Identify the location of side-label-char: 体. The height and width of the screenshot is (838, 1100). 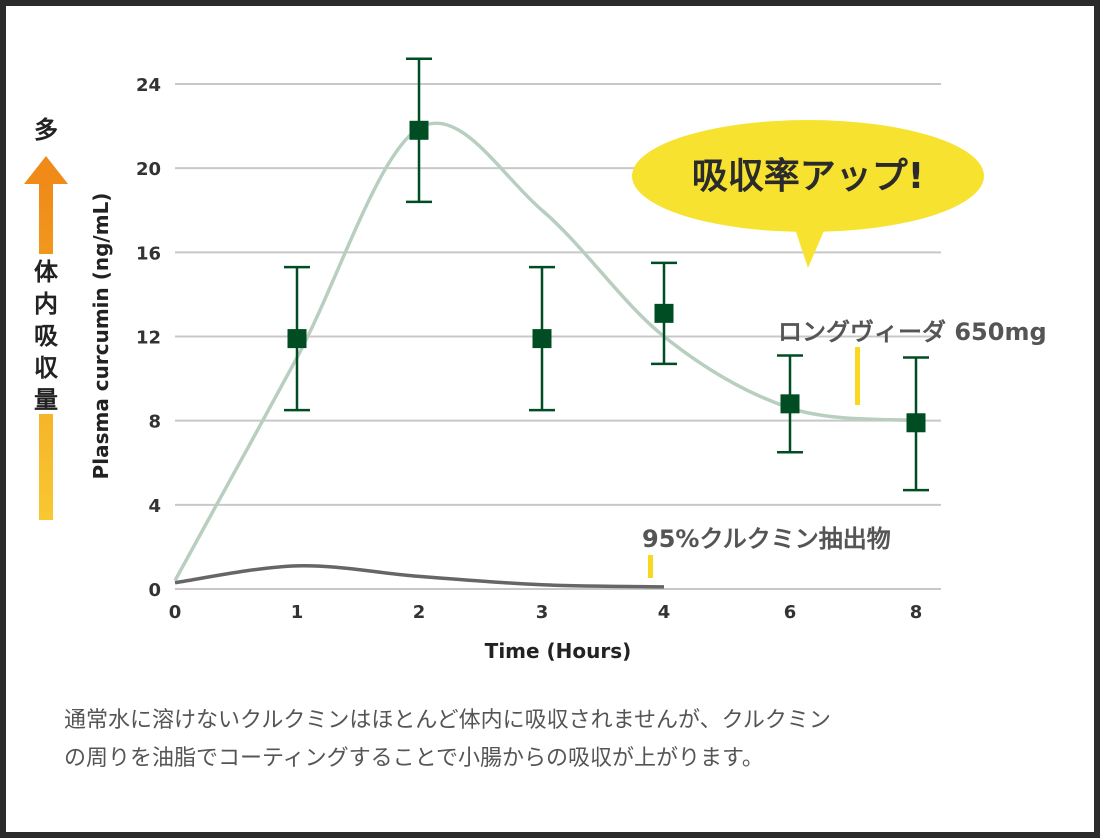
(46, 272).